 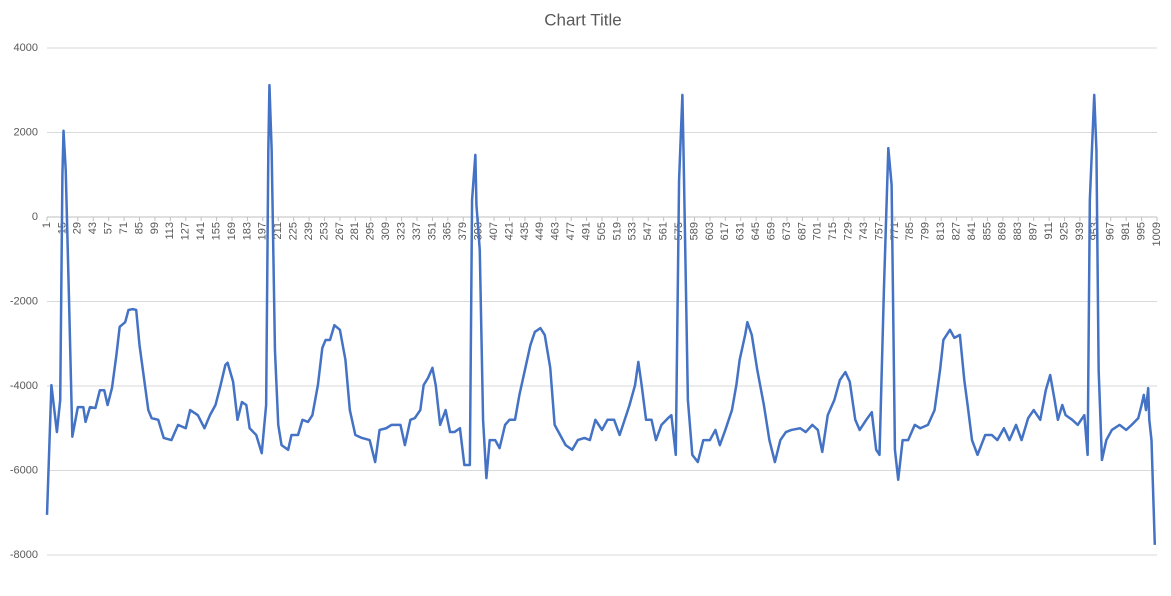 What do you see at coordinates (602, 231) in the screenshot?
I see `x-tick-label: 505` at bounding box center [602, 231].